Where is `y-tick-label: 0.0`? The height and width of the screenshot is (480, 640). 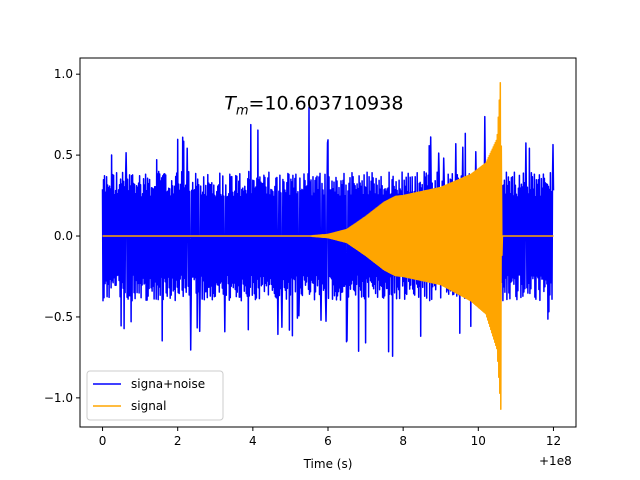 y-tick-label: 0.0 is located at coordinates (63, 236).